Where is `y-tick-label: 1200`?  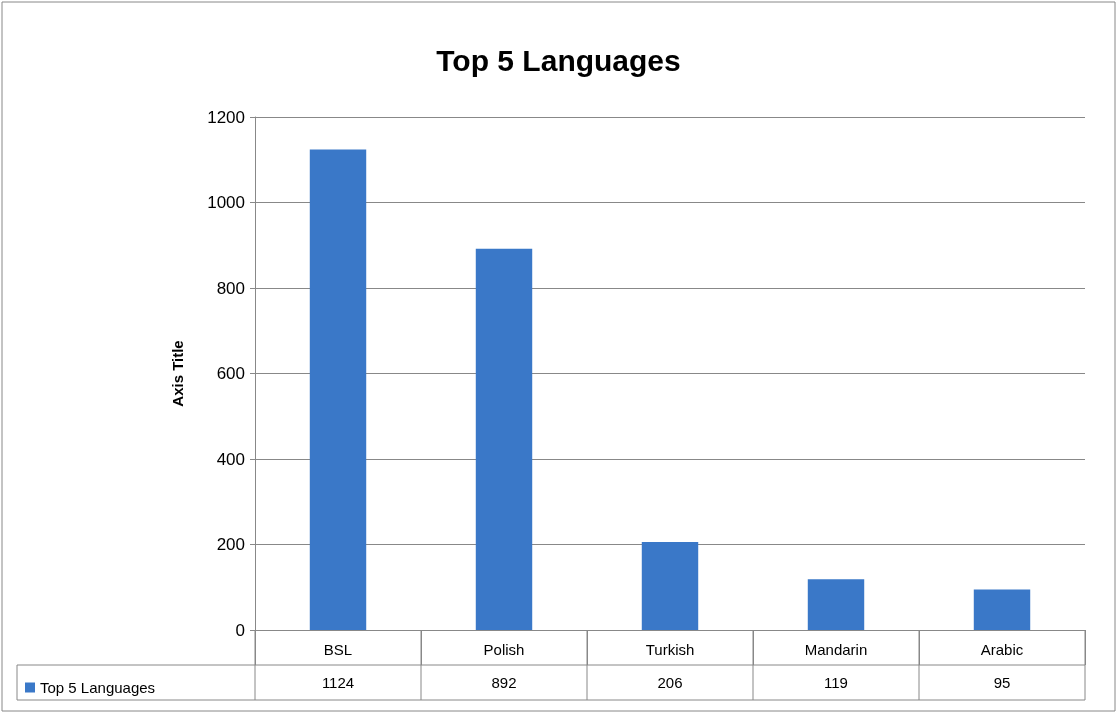
y-tick-label: 1200 is located at coordinates (226, 117).